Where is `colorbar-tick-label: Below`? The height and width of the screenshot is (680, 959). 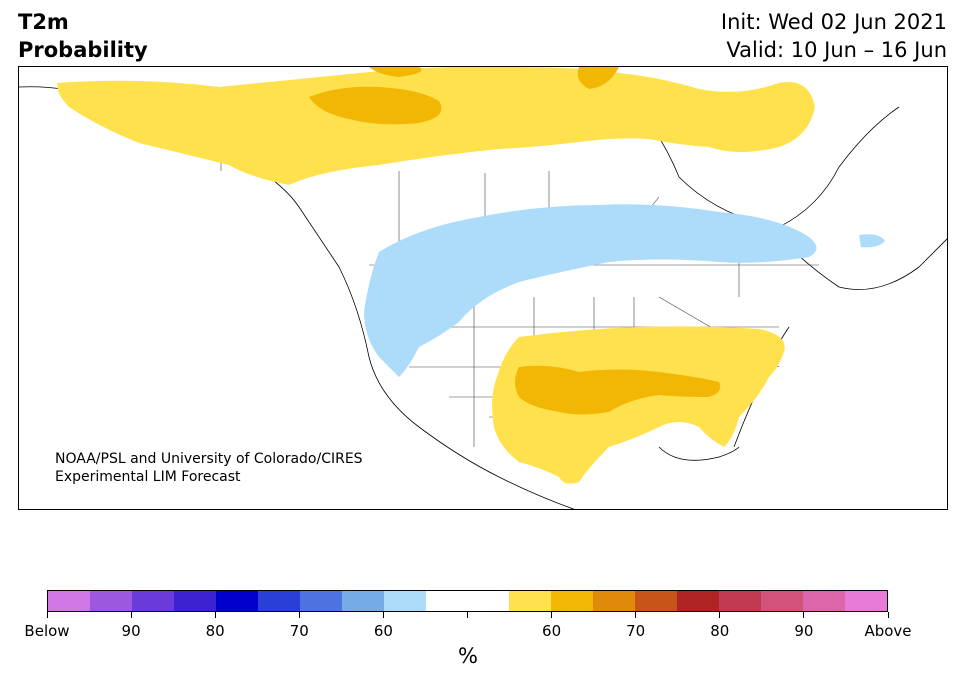
colorbar-tick-label: Below is located at coordinates (47, 631).